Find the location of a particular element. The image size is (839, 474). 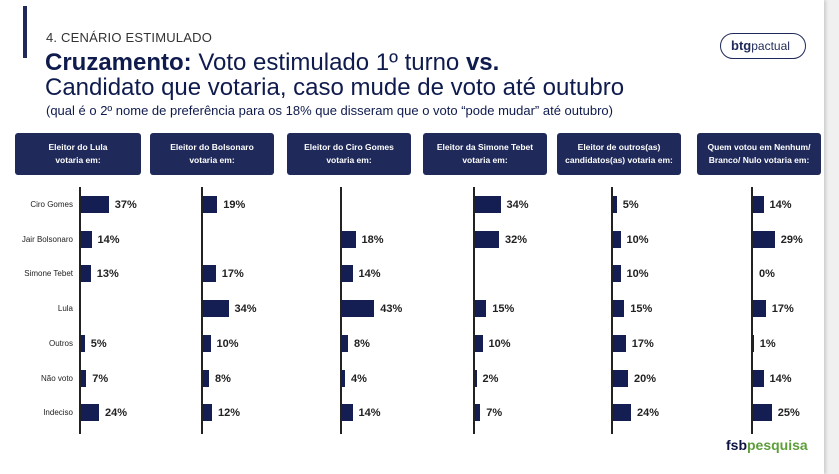

panel-header-line: candidatos(as) votaria em: is located at coordinates (619, 160).